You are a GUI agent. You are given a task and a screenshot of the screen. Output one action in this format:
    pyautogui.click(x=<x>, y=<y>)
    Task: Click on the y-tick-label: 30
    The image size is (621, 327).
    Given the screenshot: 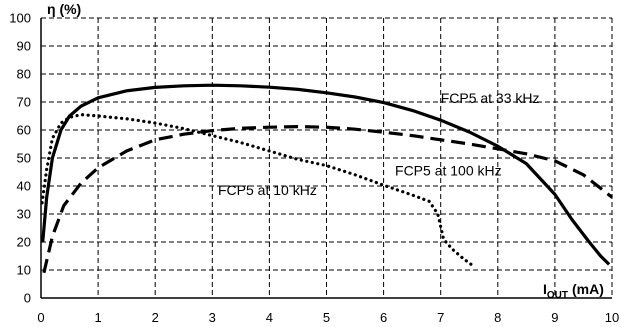 What is the action you would take?
    pyautogui.click(x=24, y=214)
    